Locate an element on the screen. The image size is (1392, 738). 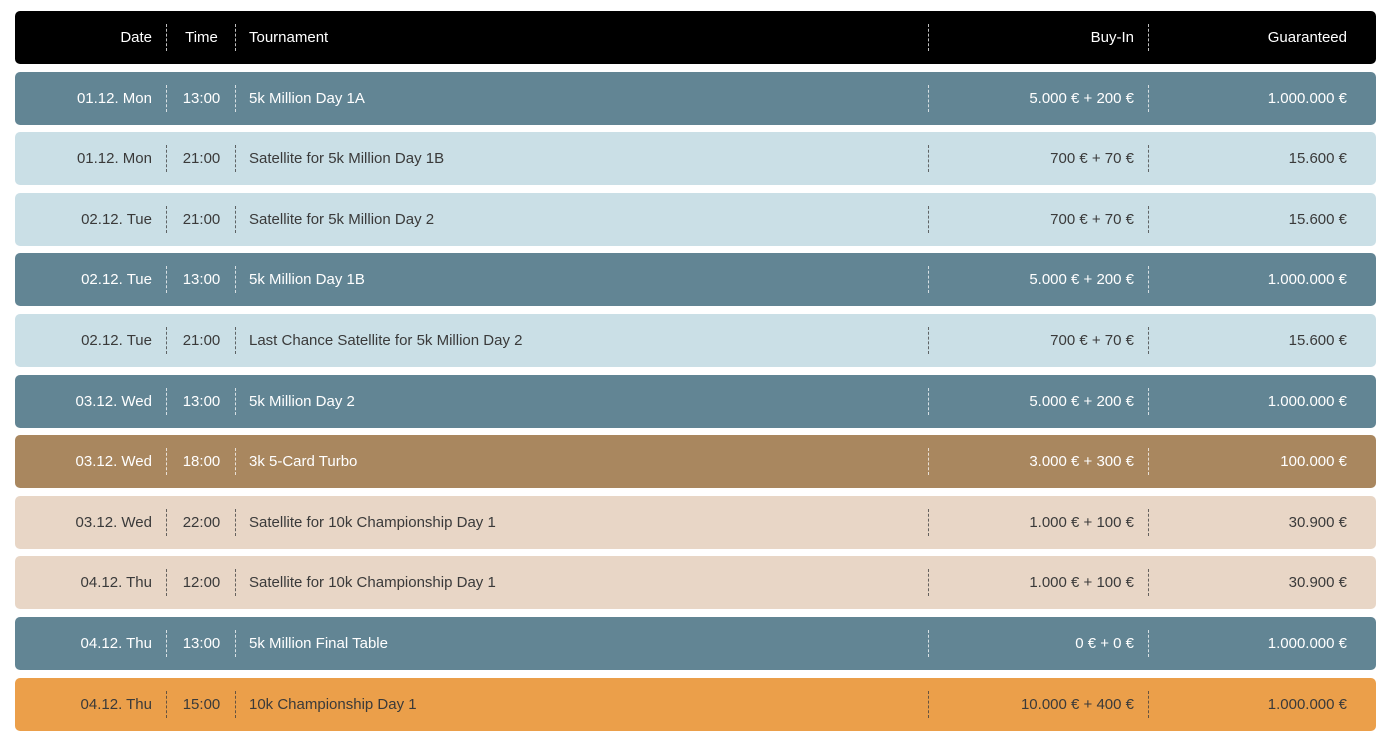
row-guaranteed: 100.000 € is located at coordinates (1313, 462).